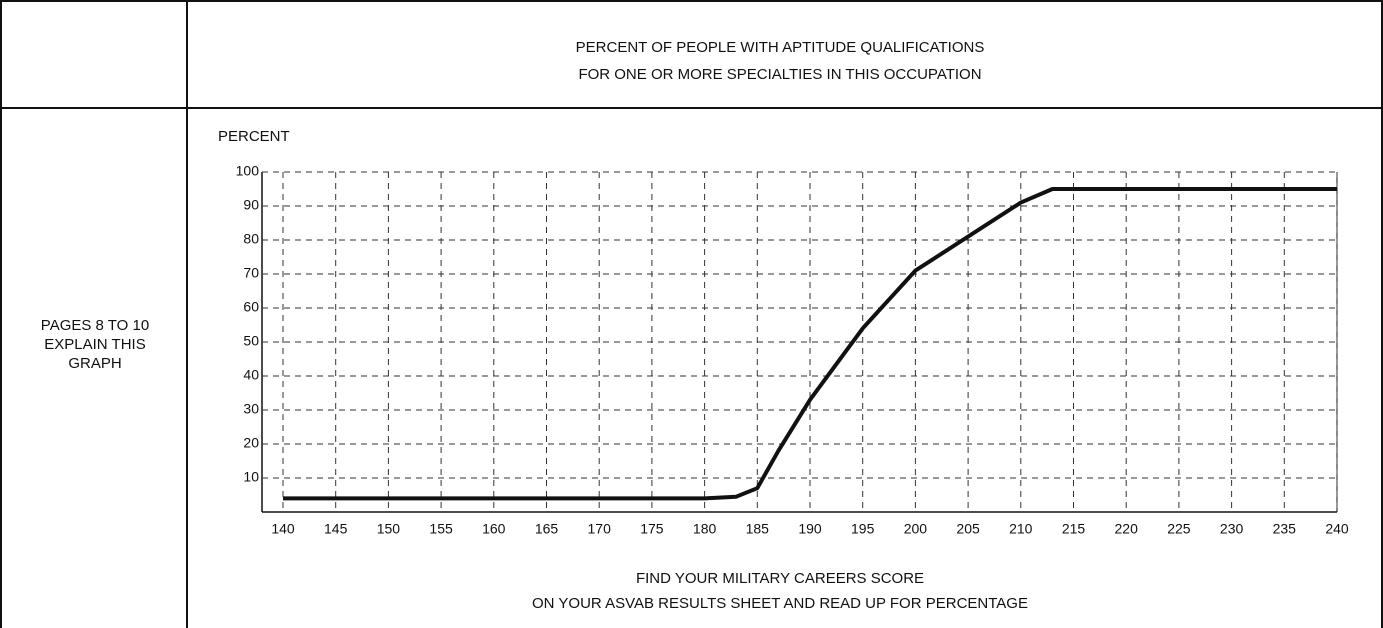  I want to click on x-tick-label: 140, so click(283, 529).